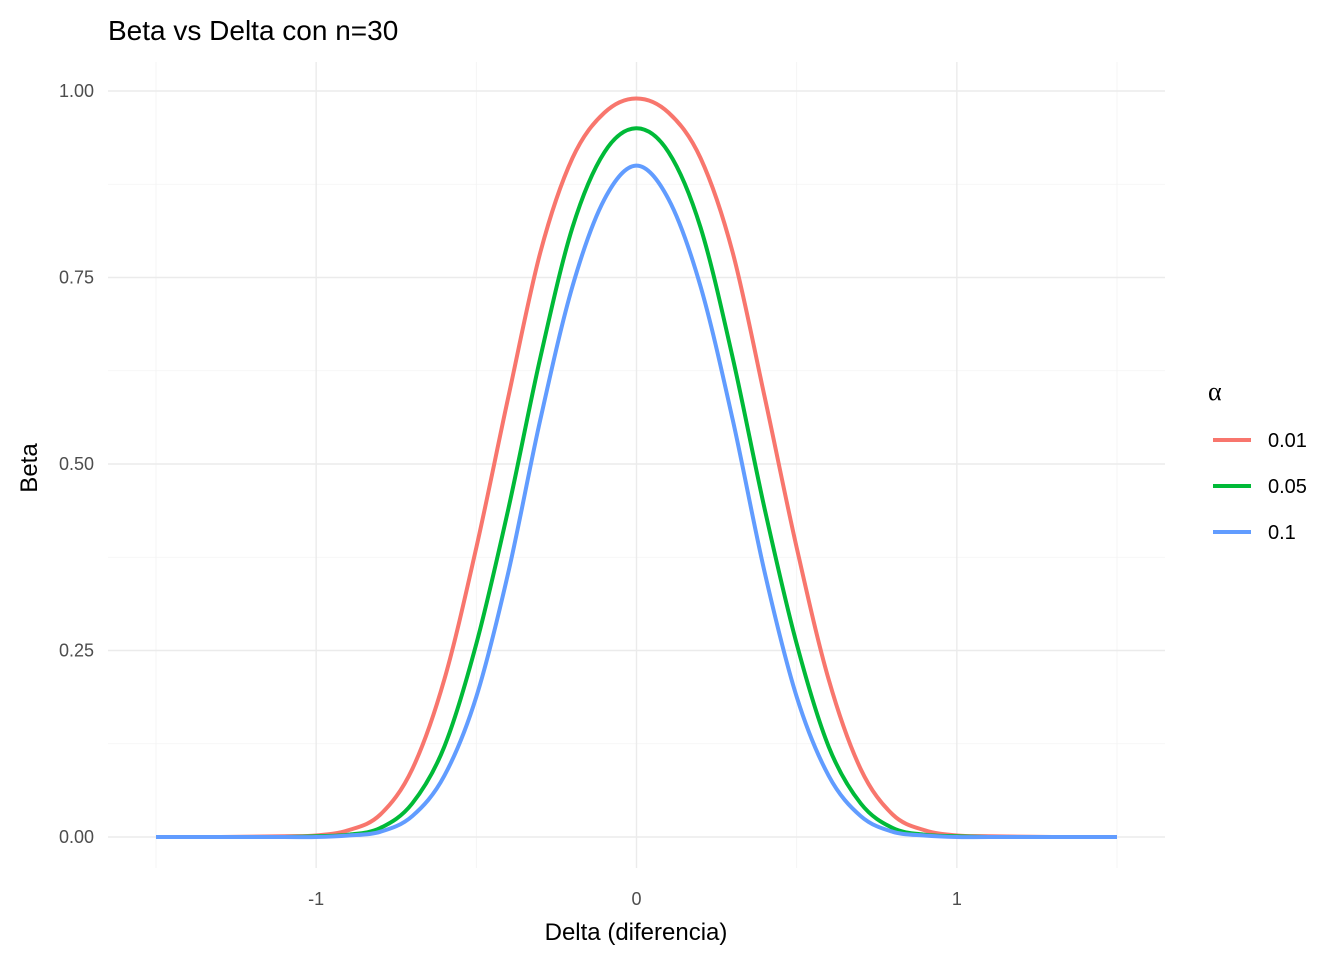 Image resolution: width=1344 pixels, height=960 pixels. Describe the element at coordinates (1215, 391) in the screenshot. I see `legend-title: α` at that location.